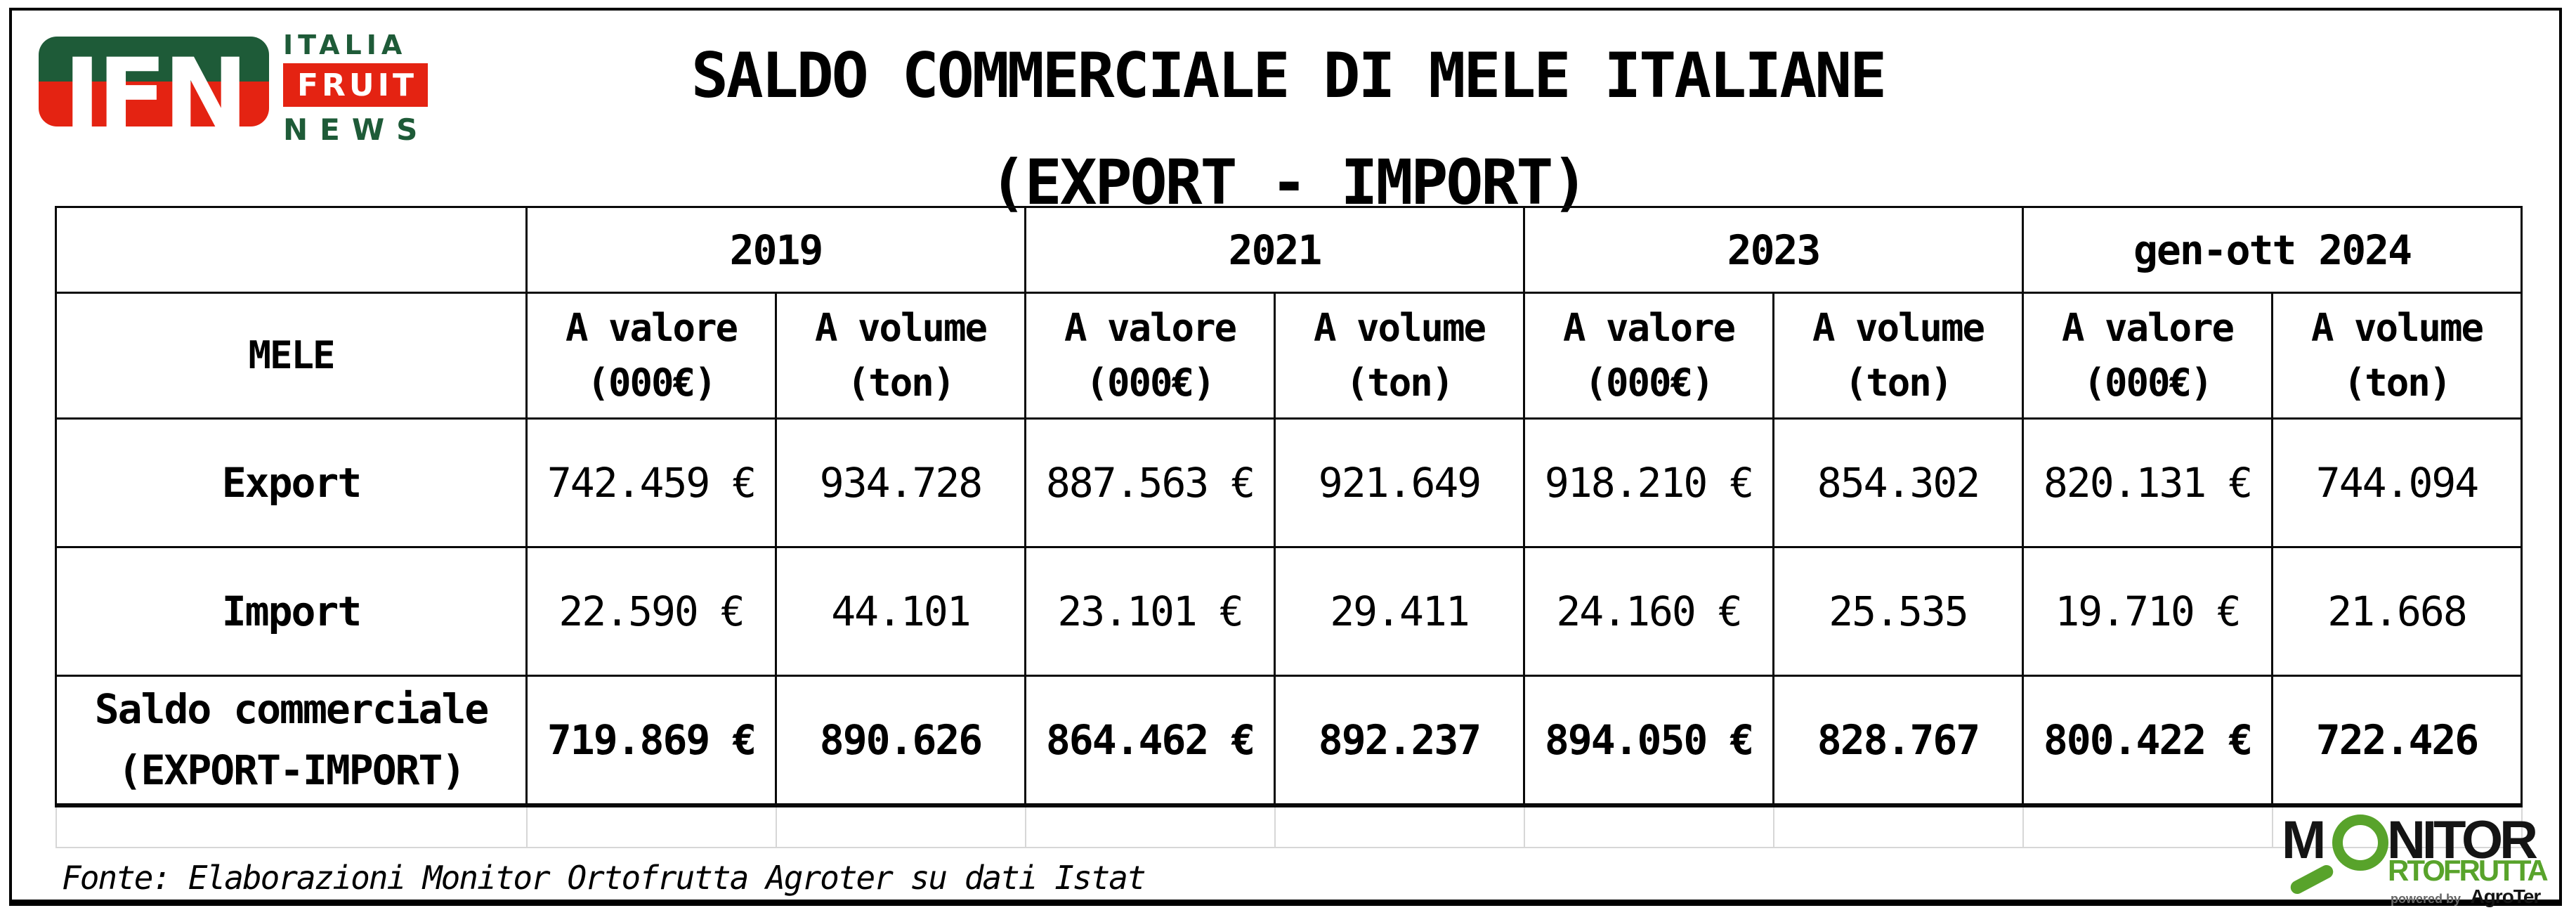 The image size is (2576, 915). I want to click on ifn-word-italia: ITALIA, so click(345, 45).